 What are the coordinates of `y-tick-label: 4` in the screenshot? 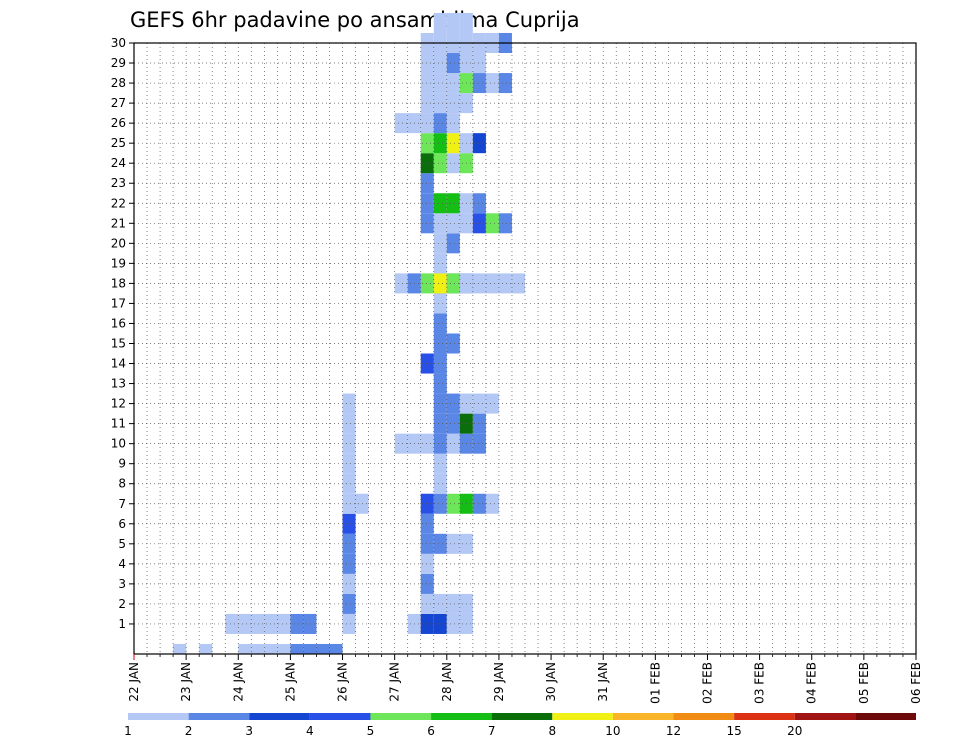 It's located at (122, 564).